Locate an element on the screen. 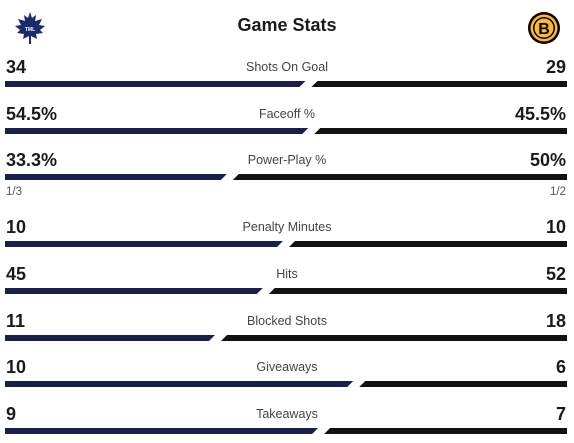 The height and width of the screenshot is (443, 574). away-stat-value: 9 is located at coordinates (11, 414).